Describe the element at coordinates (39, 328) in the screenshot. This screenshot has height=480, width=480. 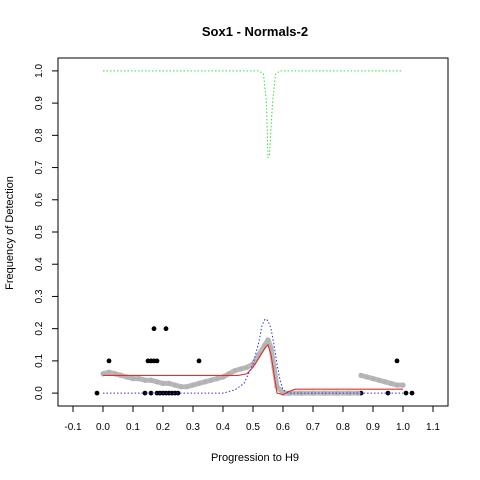
I see `y-tick-label: 0.2` at that location.